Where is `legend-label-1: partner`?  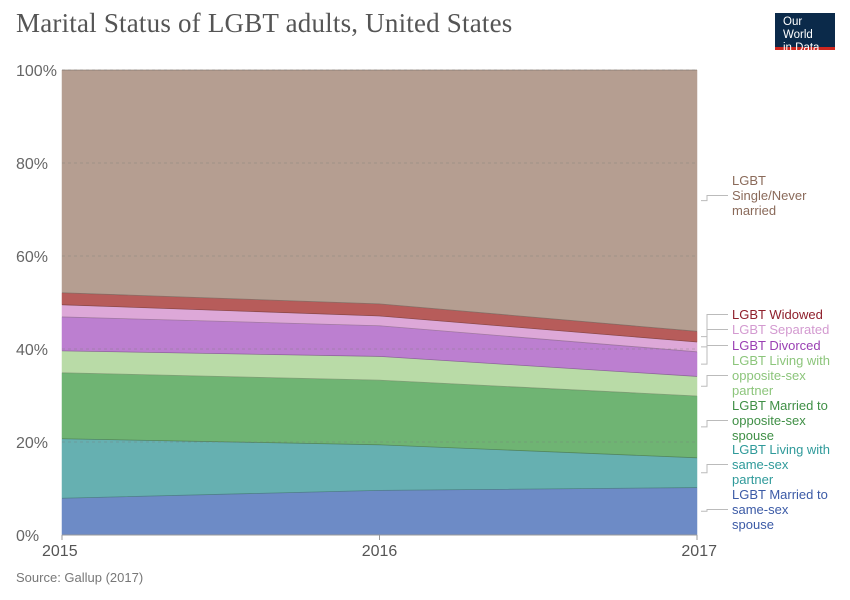 legend-label-1: partner is located at coordinates (753, 479).